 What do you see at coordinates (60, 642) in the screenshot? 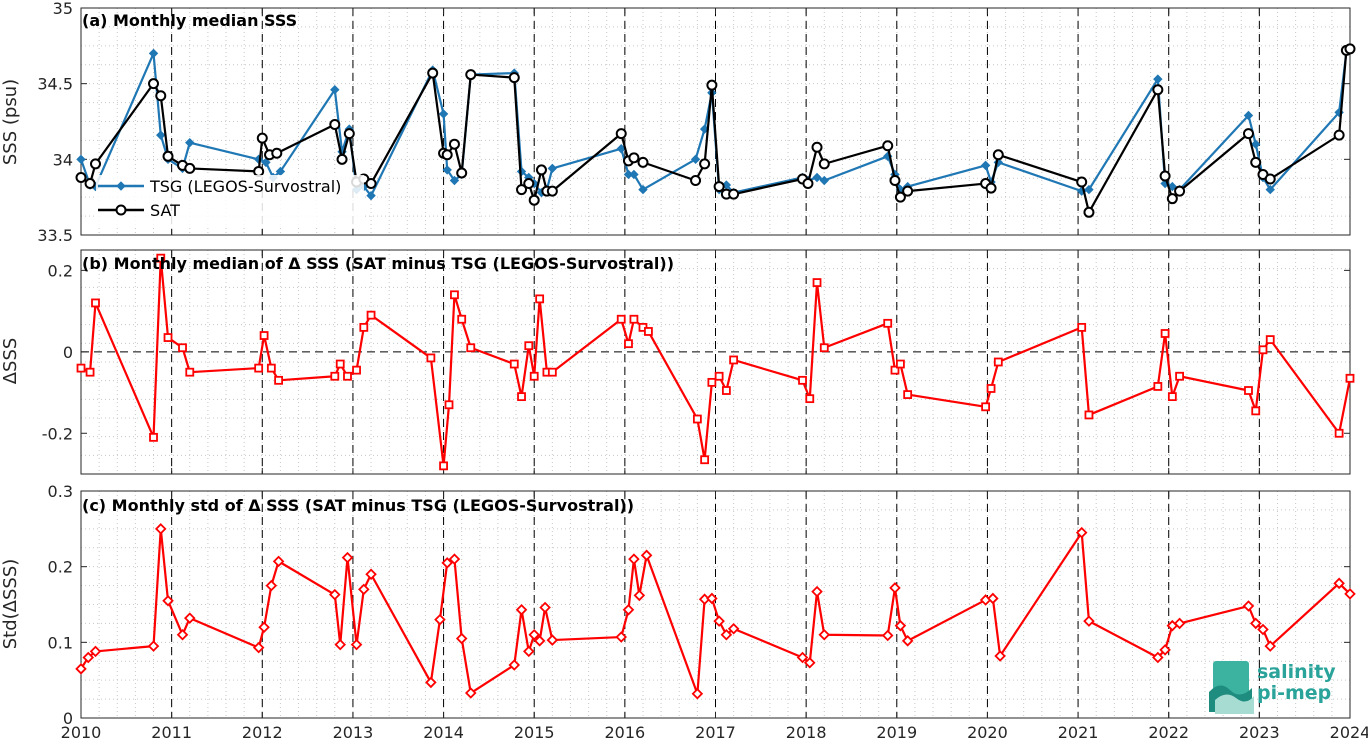
I see `y-tick-label: 0.1` at bounding box center [60, 642].